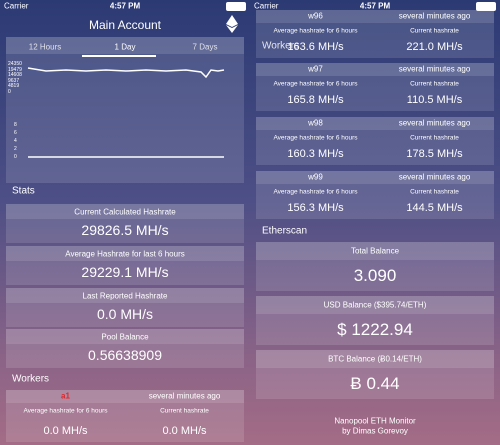 The height and width of the screenshot is (445, 500). Describe the element at coordinates (315, 16) in the screenshot. I see `worker-name: w96` at that location.